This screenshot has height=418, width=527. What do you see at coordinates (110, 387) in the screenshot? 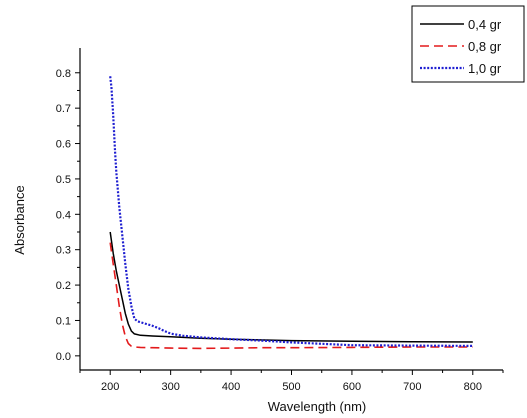
I see `x-tick-label: 200` at bounding box center [110, 387].